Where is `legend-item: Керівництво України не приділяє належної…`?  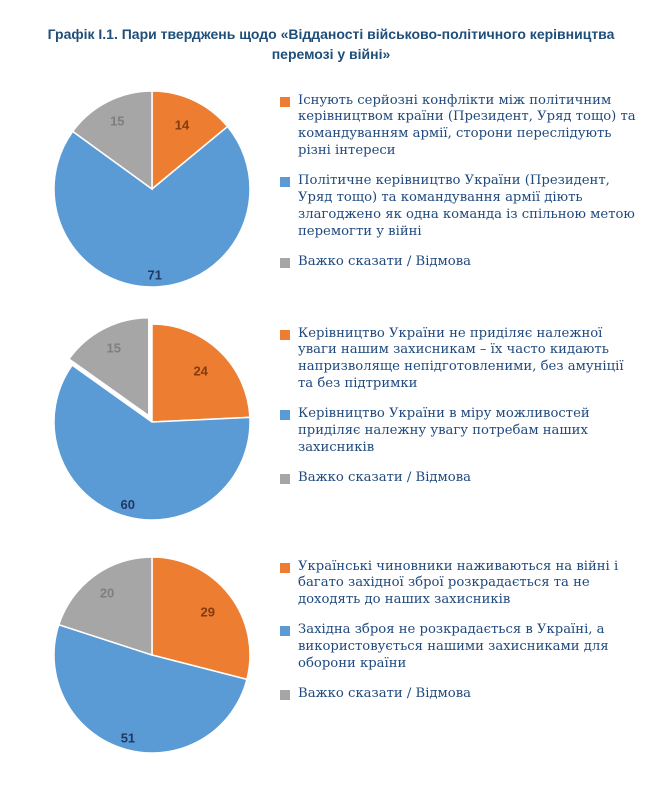
legend-item: Керівництво України не приділяє належної… is located at coordinates (461, 360).